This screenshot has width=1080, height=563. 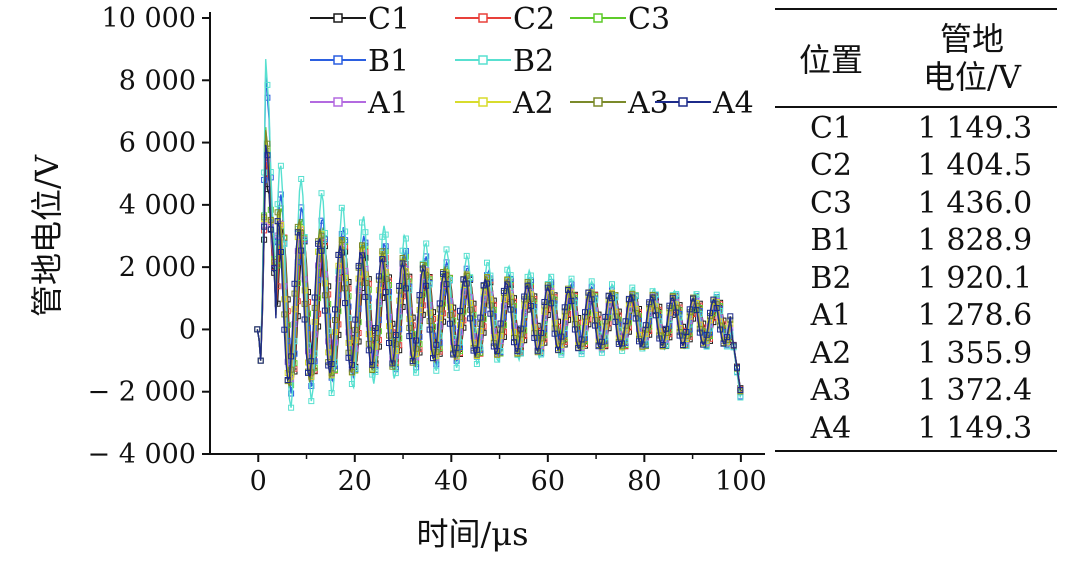 I want to click on legend-item-C1: C1, so click(x=360, y=19).